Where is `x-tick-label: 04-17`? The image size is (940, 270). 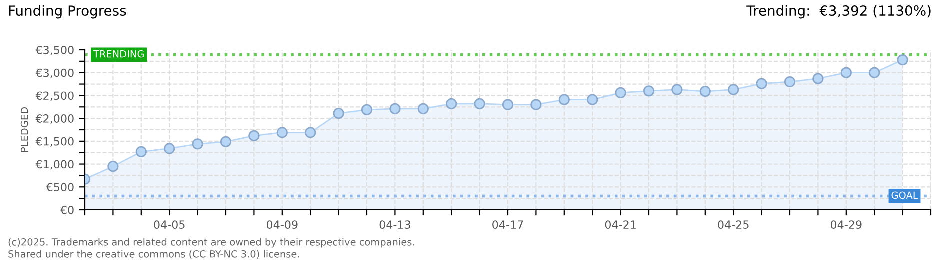 x-tick-label: 04-17 is located at coordinates (508, 225).